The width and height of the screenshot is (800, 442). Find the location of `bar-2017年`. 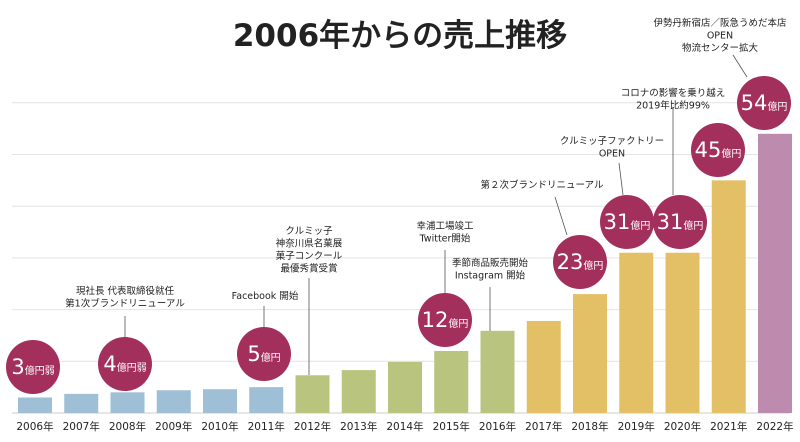

bar-2017年 is located at coordinates (543, 366).